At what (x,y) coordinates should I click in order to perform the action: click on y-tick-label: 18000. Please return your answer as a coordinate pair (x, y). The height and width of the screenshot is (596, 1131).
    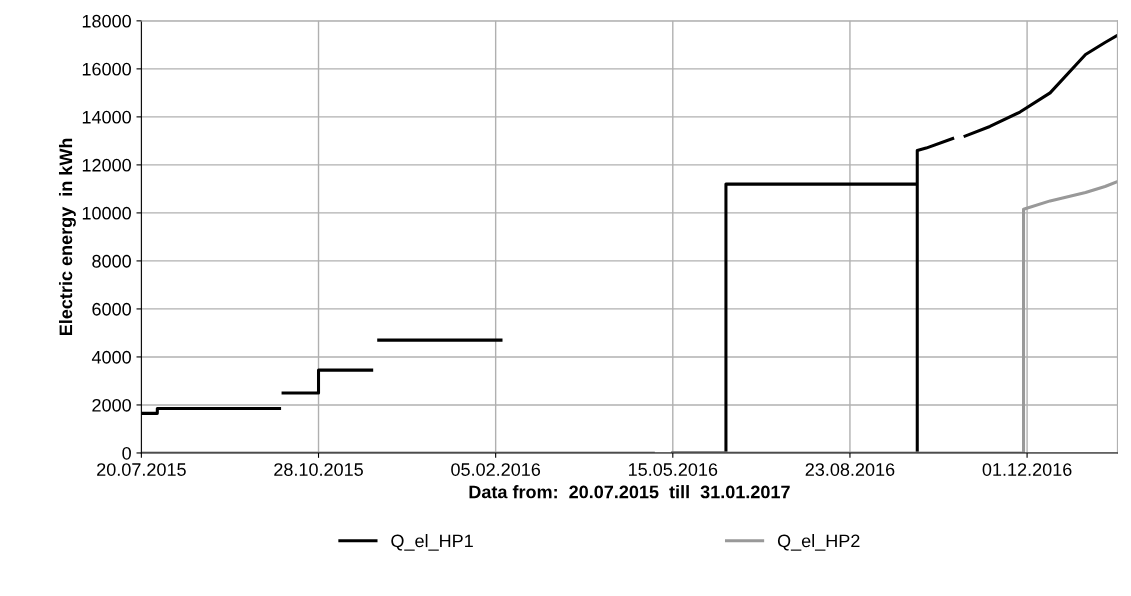
    Looking at the image, I should click on (106, 21).